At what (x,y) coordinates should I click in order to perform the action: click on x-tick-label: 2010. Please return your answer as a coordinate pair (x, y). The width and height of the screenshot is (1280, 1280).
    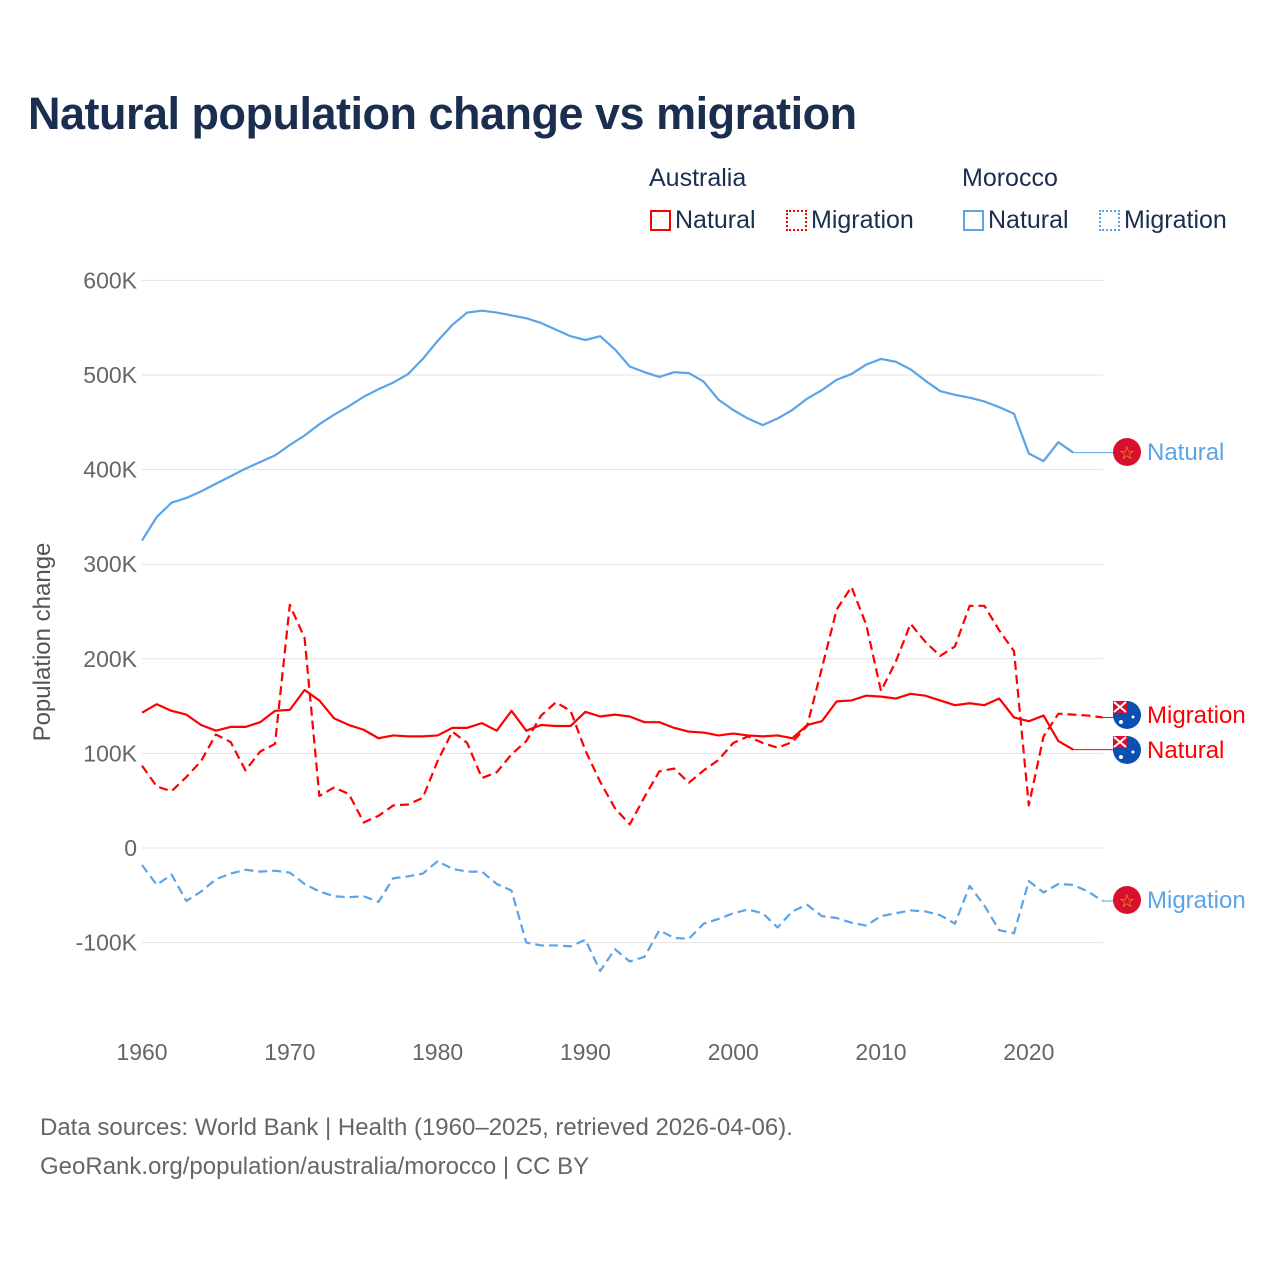
    Looking at the image, I should click on (880, 1052).